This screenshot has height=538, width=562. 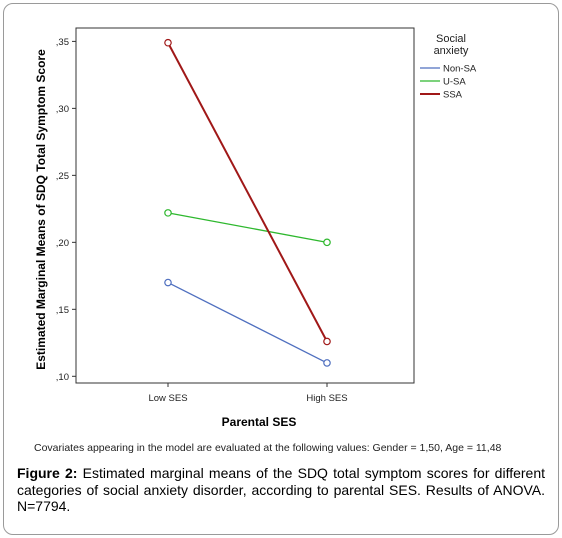 I want to click on y-tick-label: ,15, so click(x=62, y=310).